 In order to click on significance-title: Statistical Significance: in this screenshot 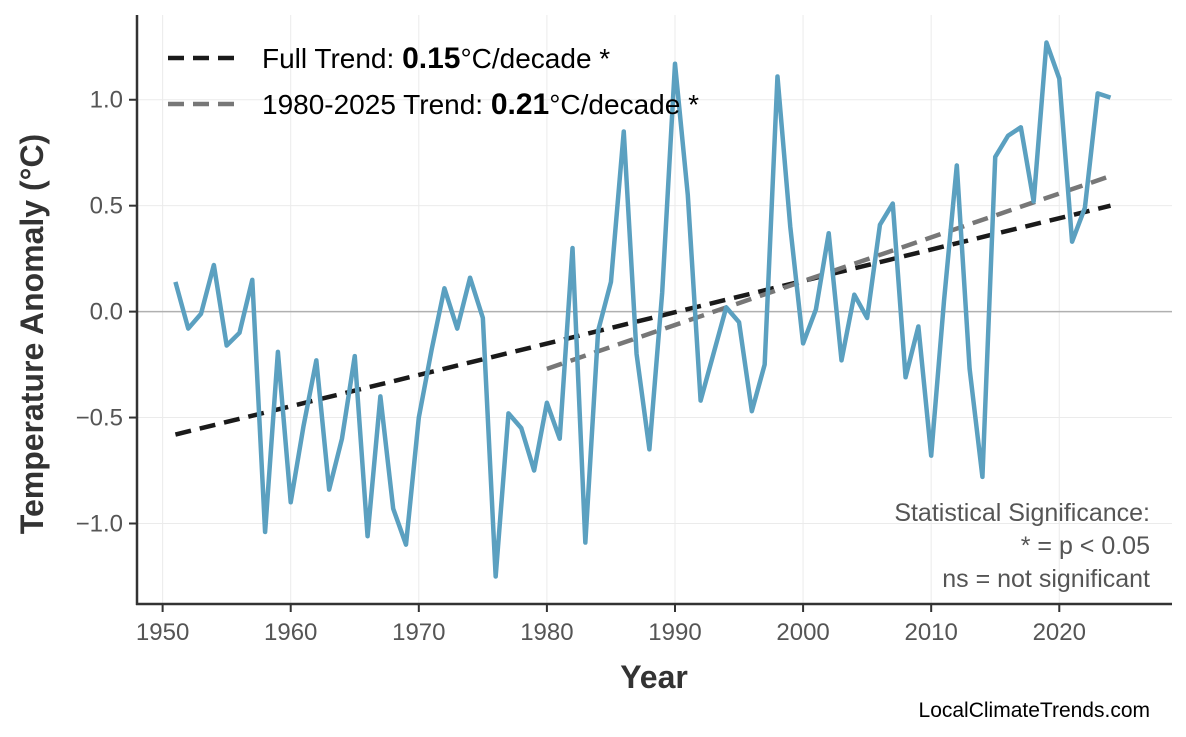, I will do `click(1022, 513)`.